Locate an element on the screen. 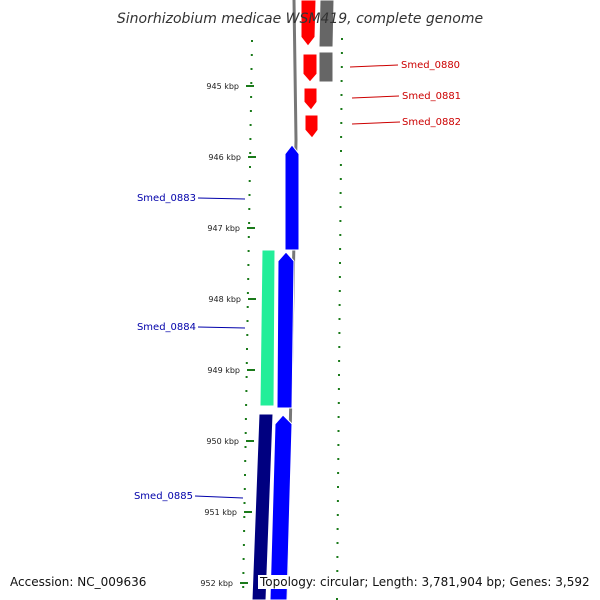 The height and width of the screenshot is (600, 600). scale-label: 952 kbp is located at coordinates (216, 583).